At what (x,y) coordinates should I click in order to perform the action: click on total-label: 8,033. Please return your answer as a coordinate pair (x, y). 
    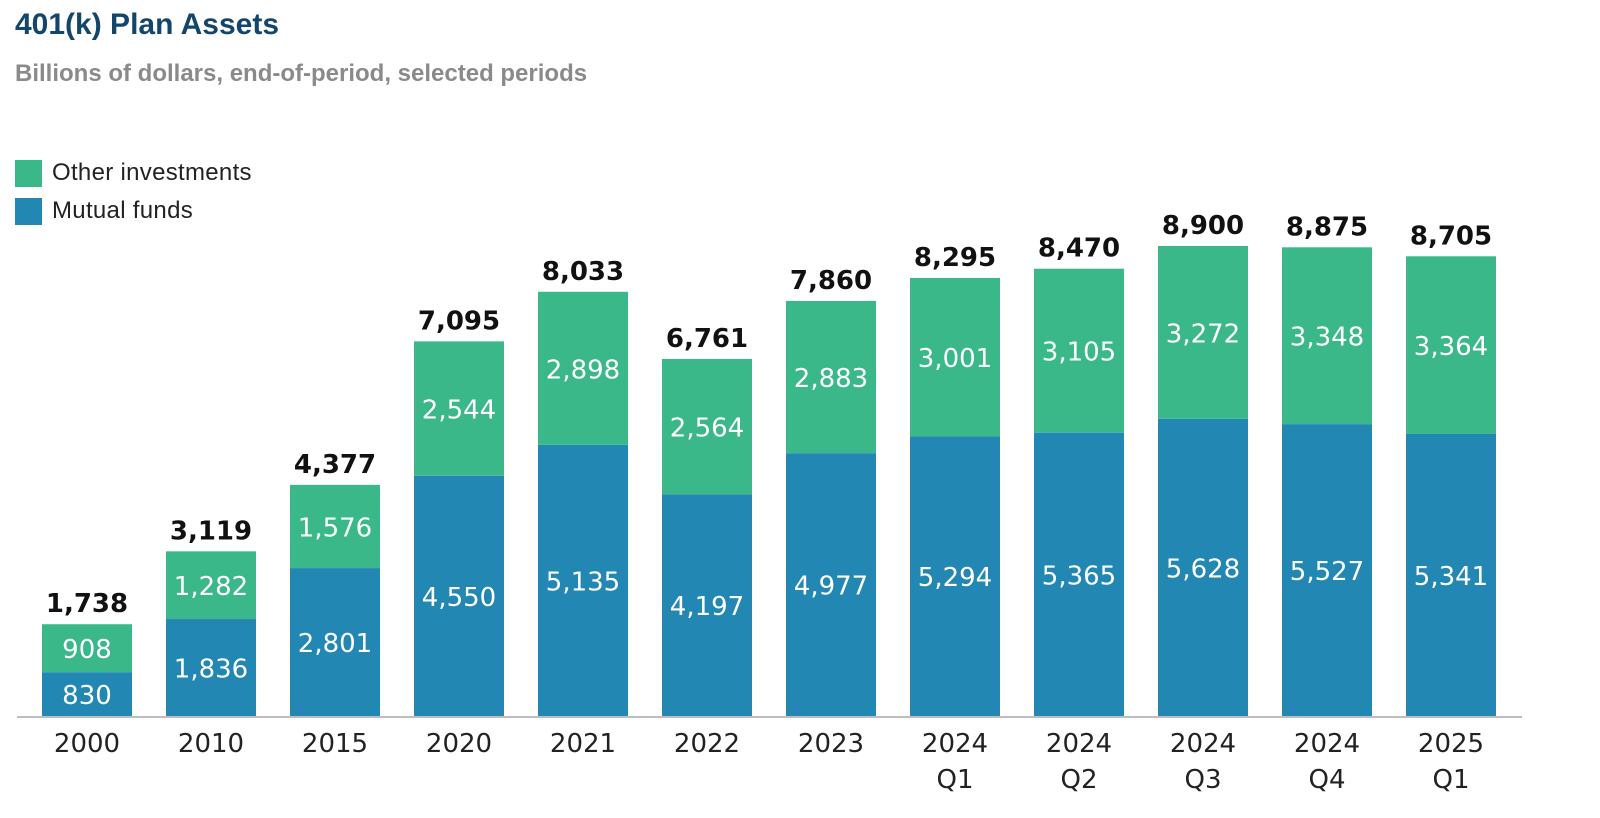
    Looking at the image, I should click on (583, 272).